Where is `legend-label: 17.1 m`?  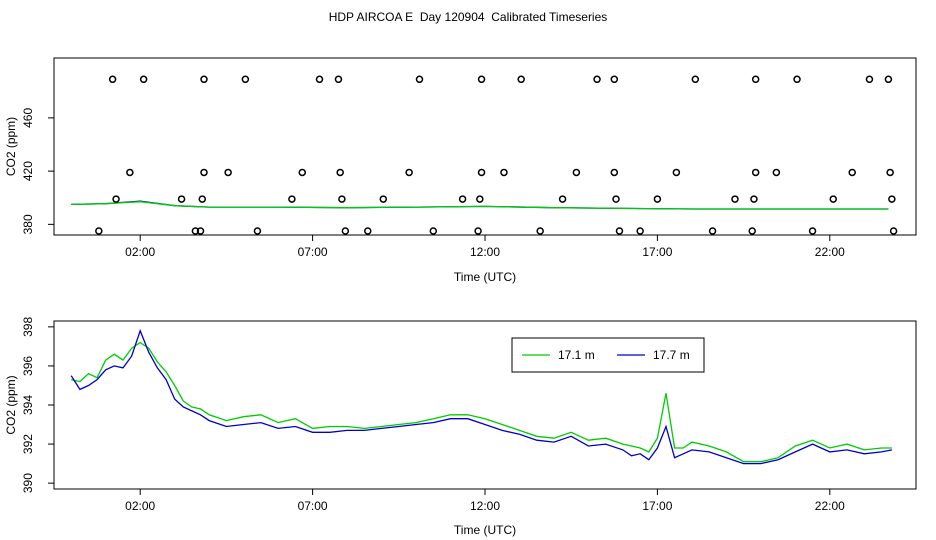 legend-label: 17.1 m is located at coordinates (576, 355).